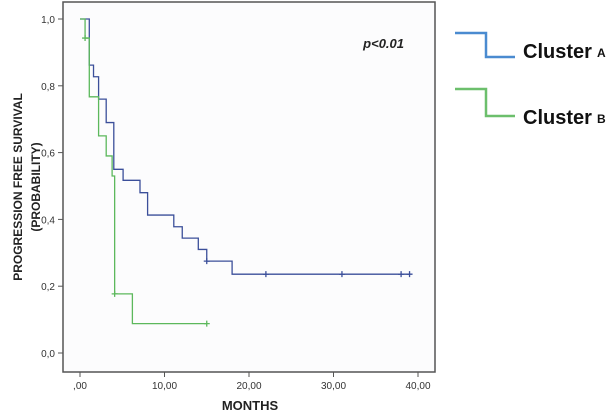 The height and width of the screenshot is (418, 610). Describe the element at coordinates (248, 386) in the screenshot. I see `x-tick-label: 20,00` at that location.